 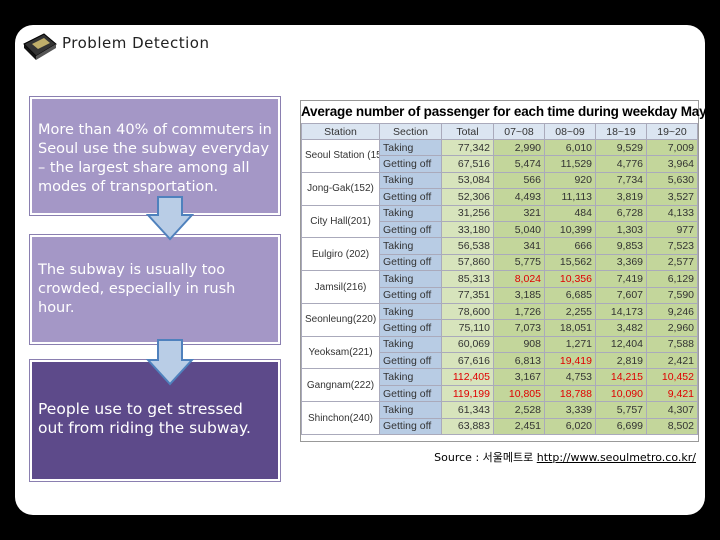 What do you see at coordinates (570, 262) in the screenshot?
I see `value-cell: 15,562` at bounding box center [570, 262].